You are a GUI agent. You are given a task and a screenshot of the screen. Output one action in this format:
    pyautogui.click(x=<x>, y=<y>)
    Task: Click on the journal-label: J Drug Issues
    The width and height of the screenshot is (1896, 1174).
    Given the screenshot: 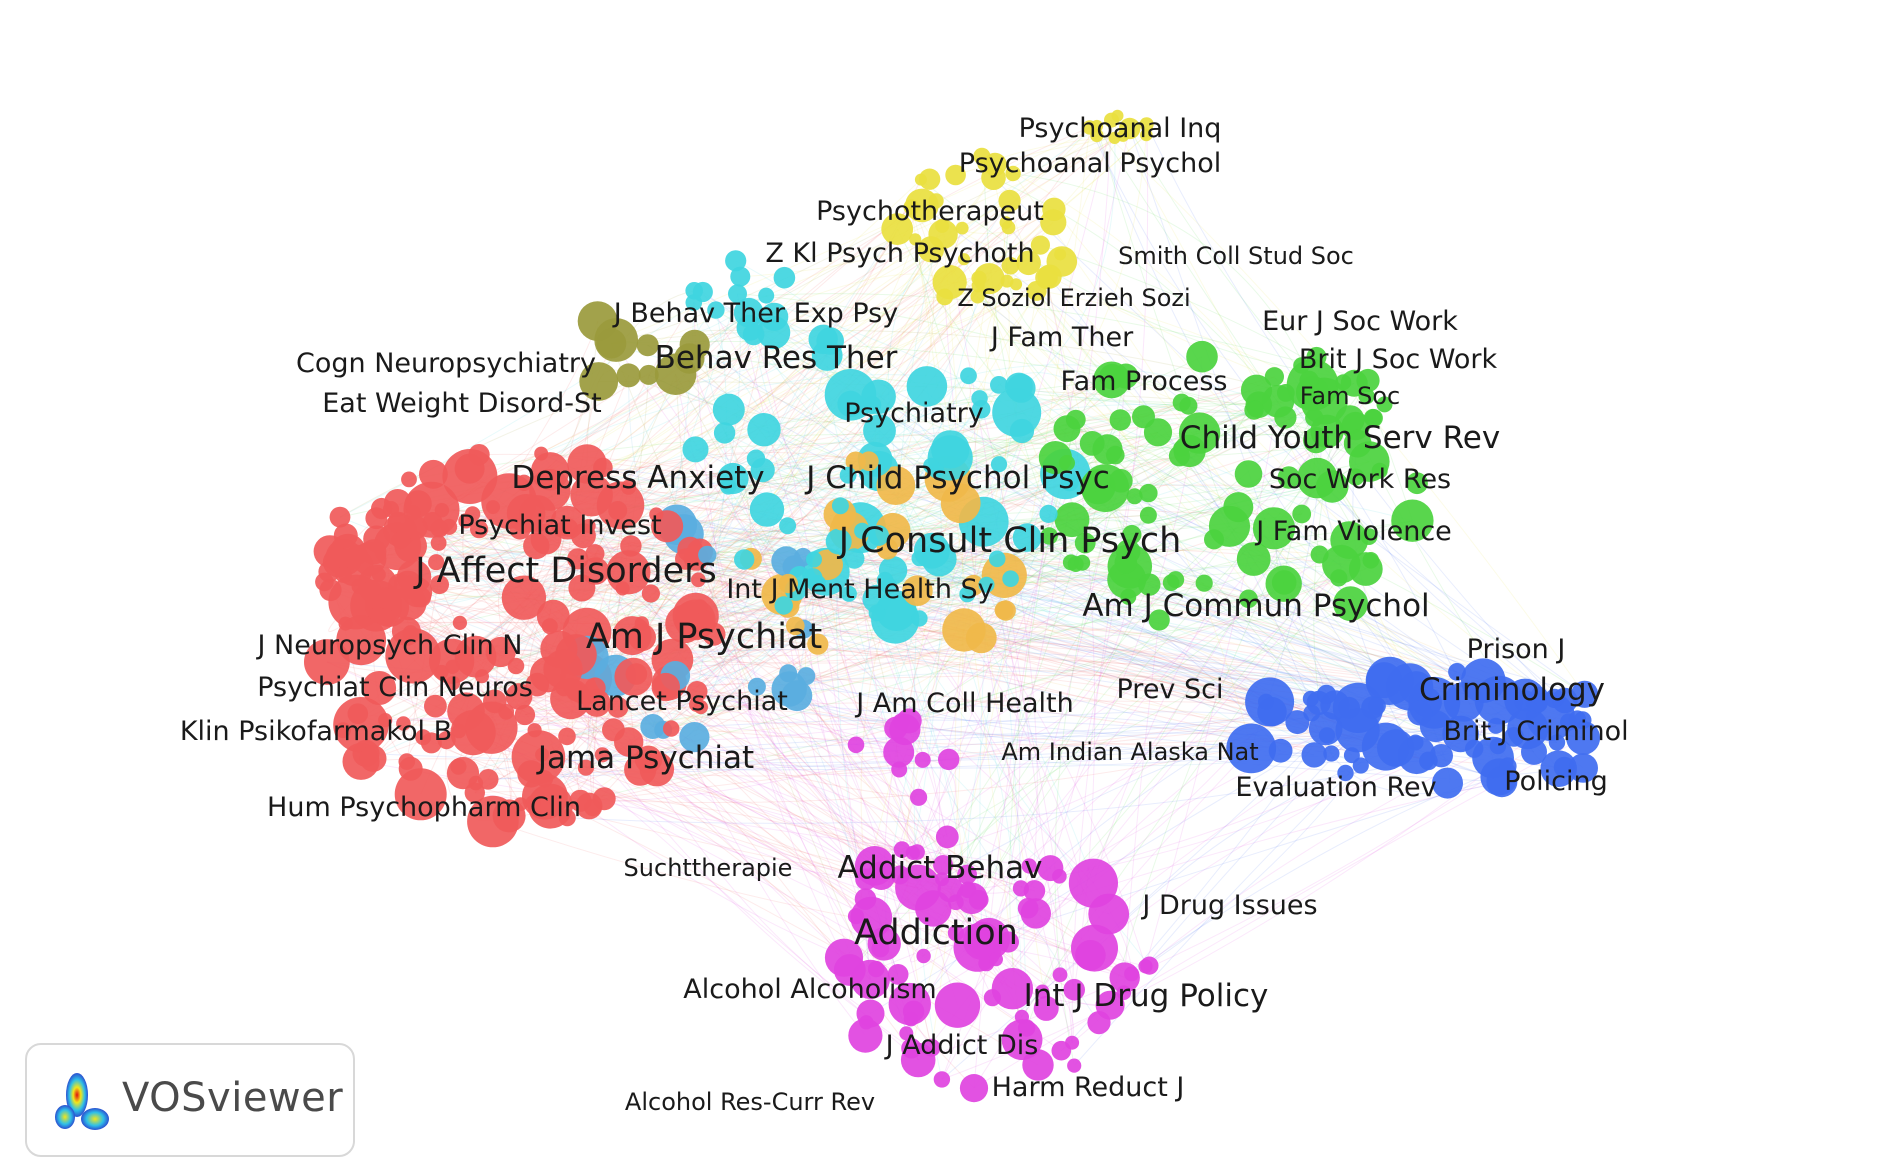 What is the action you would take?
    pyautogui.click(x=1228, y=905)
    